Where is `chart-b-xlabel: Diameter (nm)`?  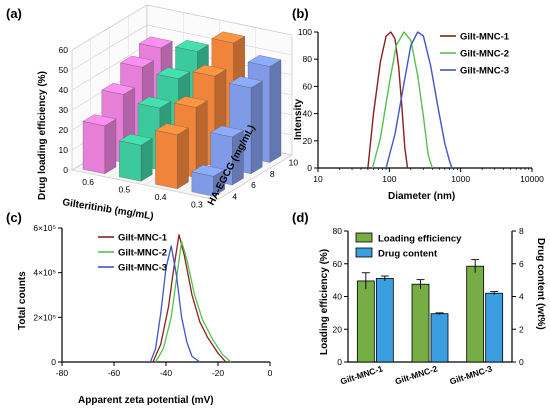 chart-b-xlabel: Diameter (nm) is located at coordinates (421, 196).